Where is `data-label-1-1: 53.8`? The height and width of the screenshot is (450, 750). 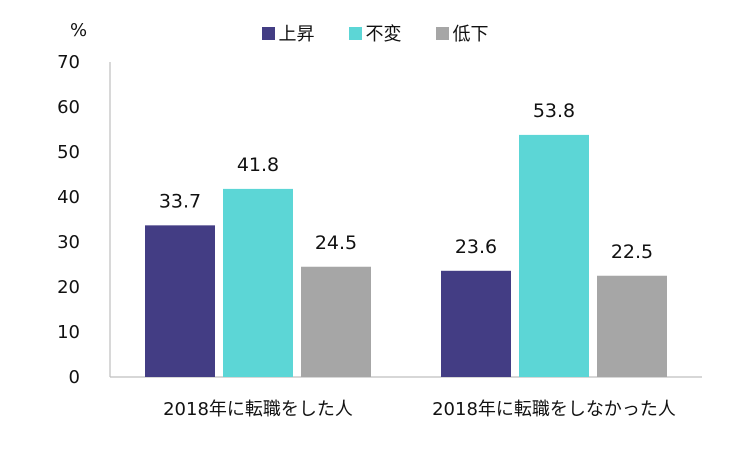
data-label-1-1: 53.8 is located at coordinates (554, 111).